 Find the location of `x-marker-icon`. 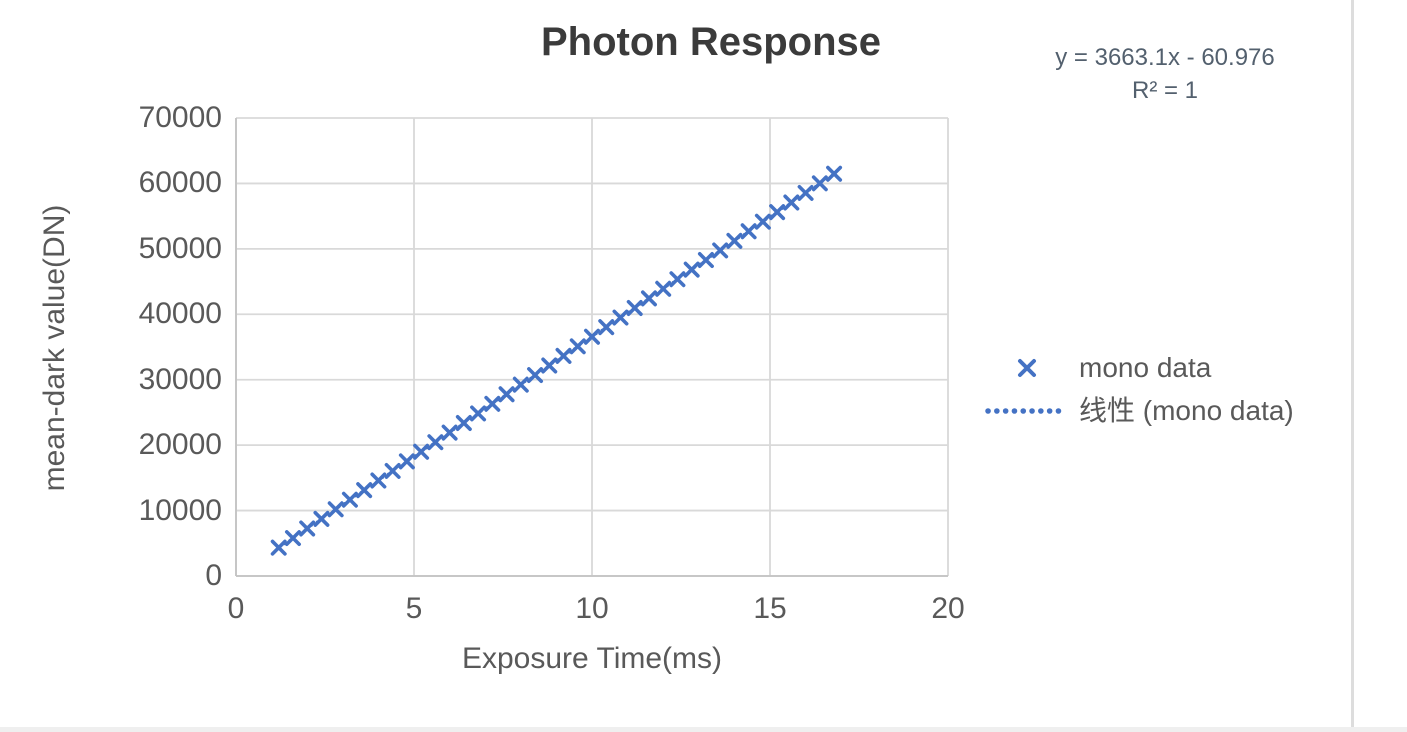

x-marker-icon is located at coordinates (1027, 368).